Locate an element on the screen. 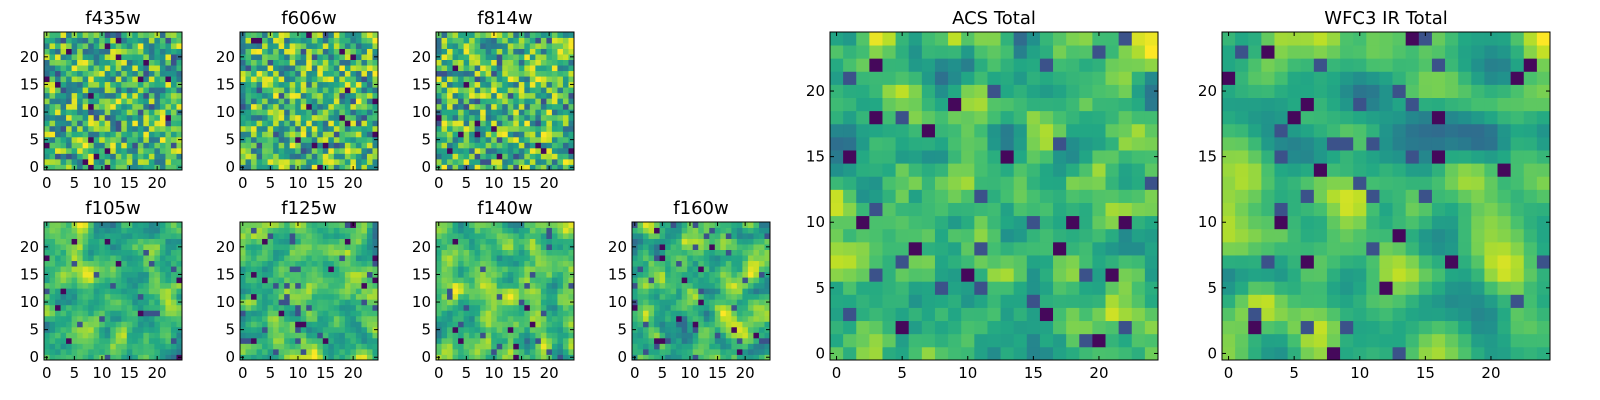  y-tick-label: 0 is located at coordinates (230, 167).